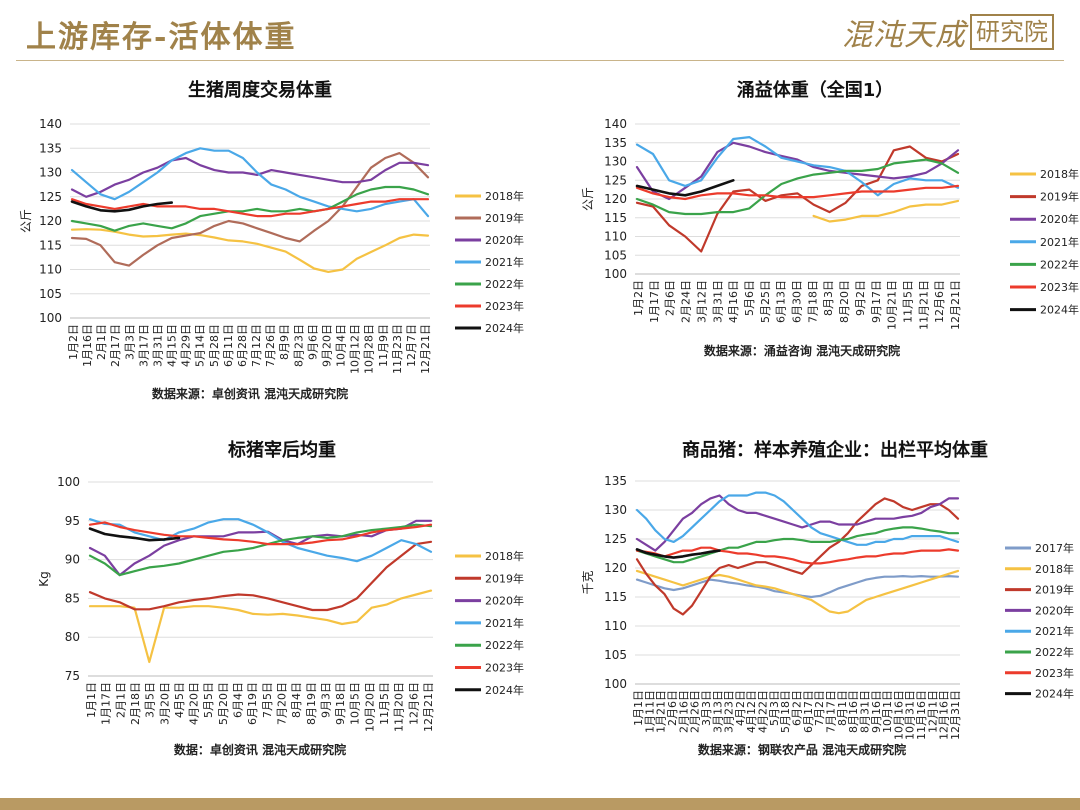  Describe the element at coordinates (260, 90) in the screenshot. I see `chart-title: 生猪周度交易体重` at that location.